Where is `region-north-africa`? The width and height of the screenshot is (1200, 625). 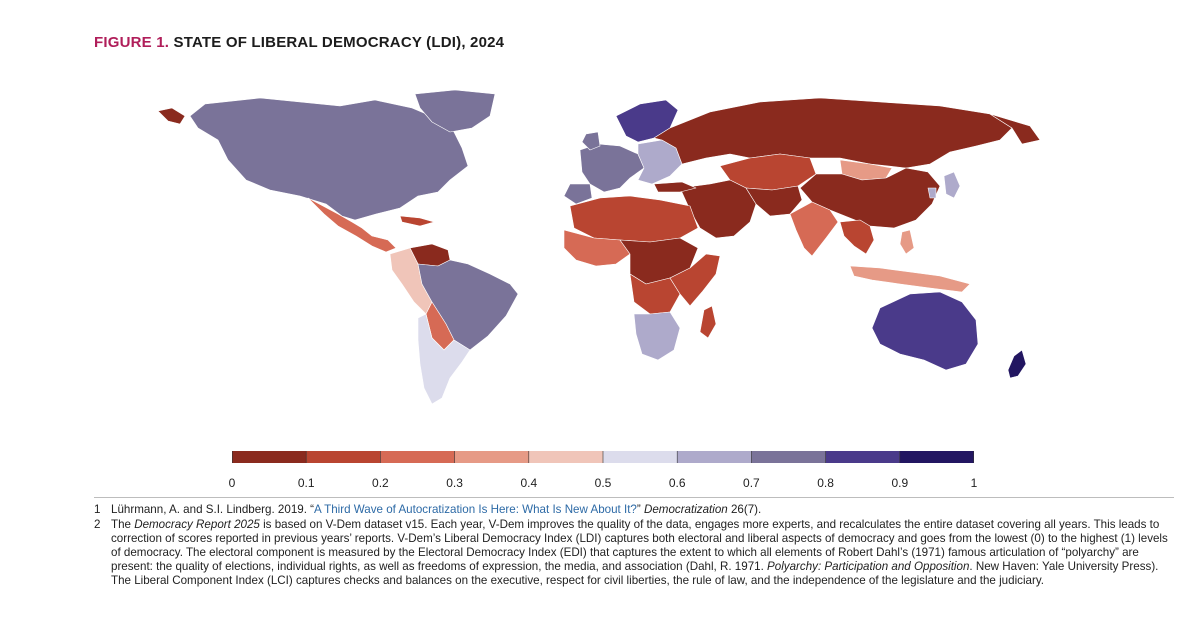 region-north-africa is located at coordinates (634, 219).